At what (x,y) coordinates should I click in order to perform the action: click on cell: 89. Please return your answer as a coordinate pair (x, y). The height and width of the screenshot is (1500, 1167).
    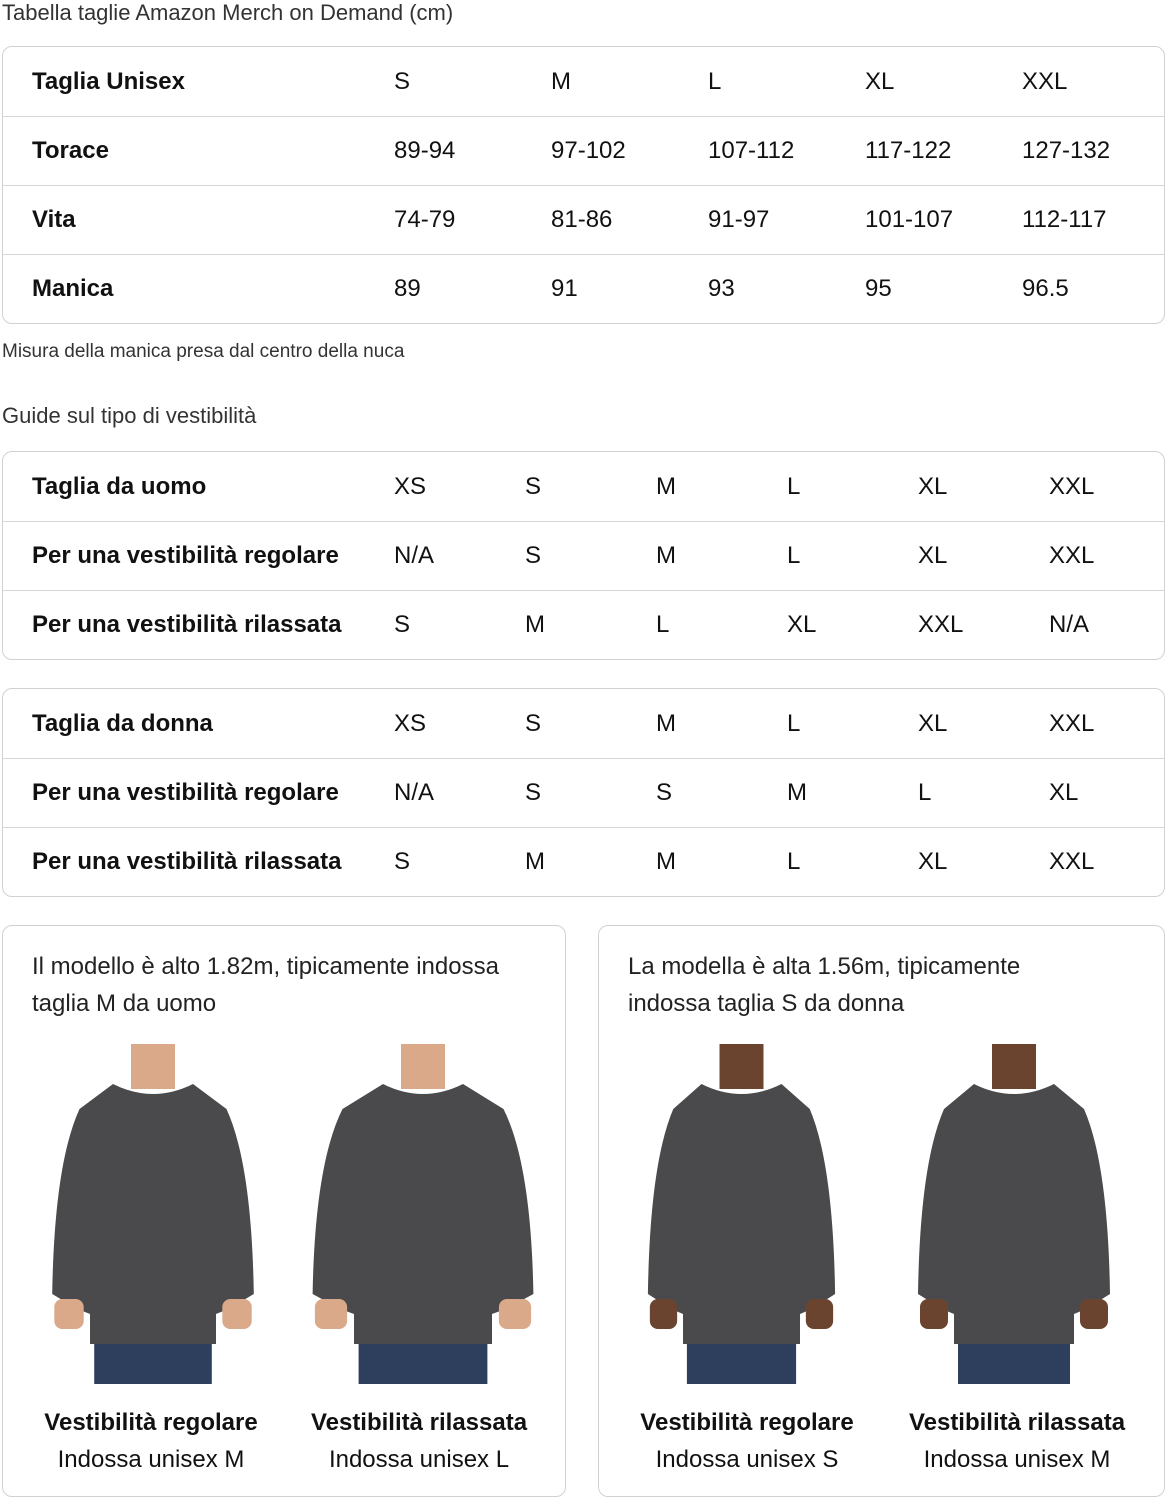
    Looking at the image, I should click on (407, 288).